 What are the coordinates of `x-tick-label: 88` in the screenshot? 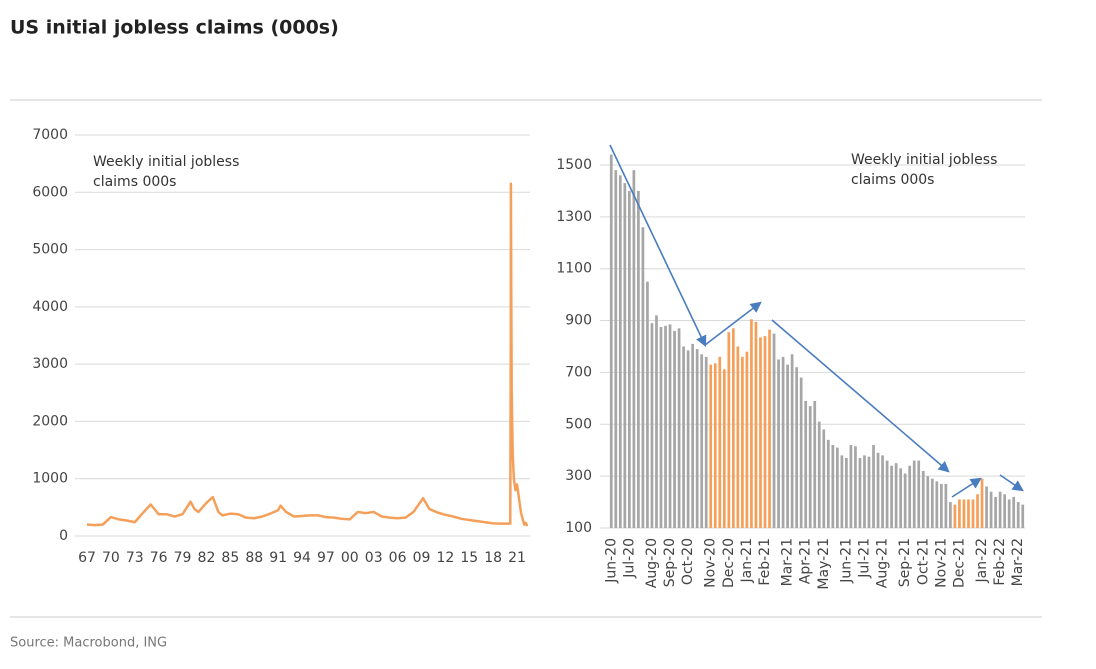 It's located at (254, 558).